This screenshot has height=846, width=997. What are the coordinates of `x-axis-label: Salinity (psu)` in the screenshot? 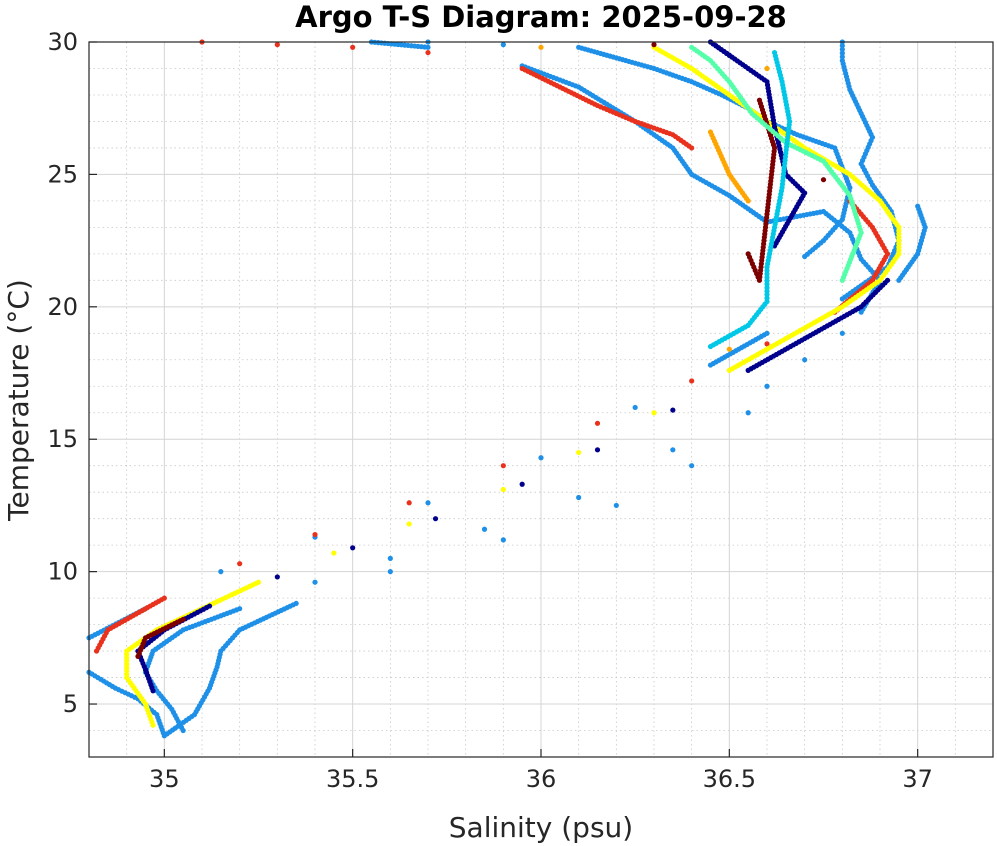 It's located at (541, 827).